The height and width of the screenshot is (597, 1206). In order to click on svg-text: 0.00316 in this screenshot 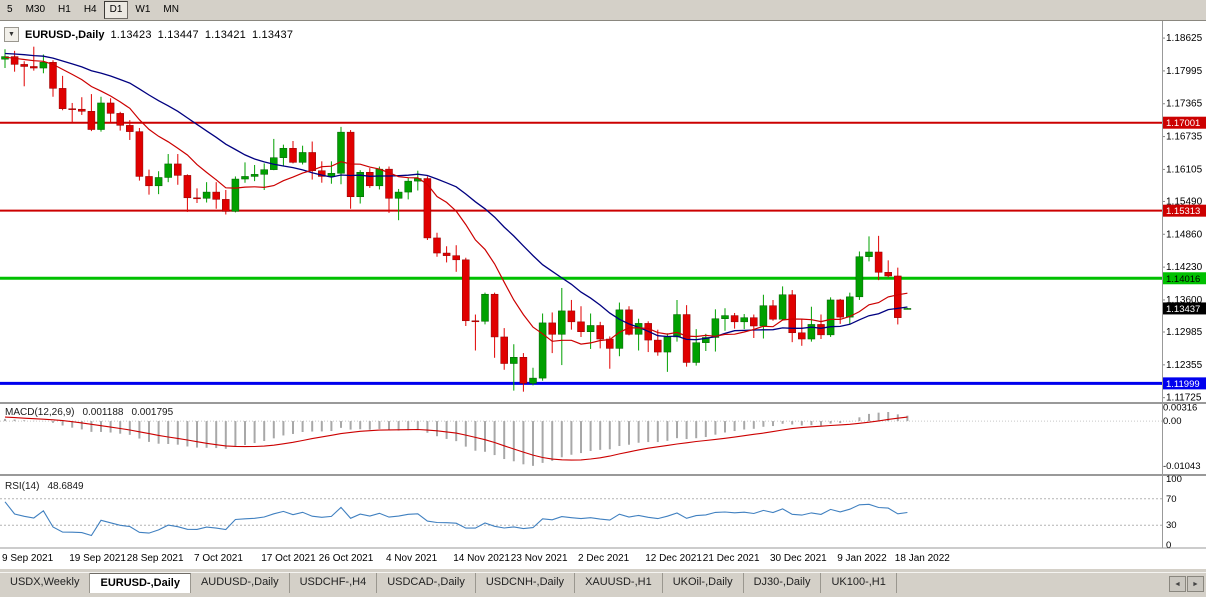, I will do `click(1180, 407)`.